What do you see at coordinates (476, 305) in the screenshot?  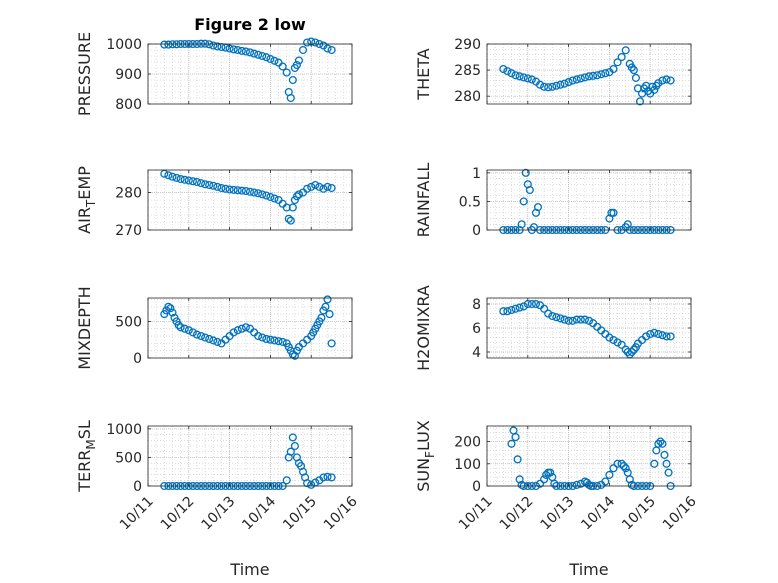 I see `y-tick-label: 8` at bounding box center [476, 305].